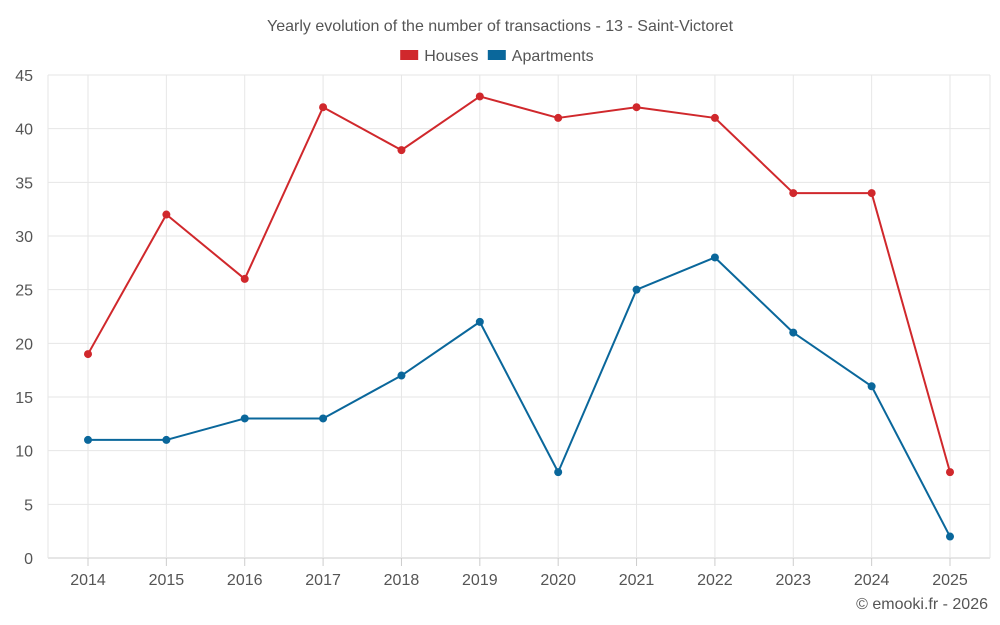 The height and width of the screenshot is (625, 1000). What do you see at coordinates (872, 580) in the screenshot?
I see `x-tick-label: 2024` at bounding box center [872, 580].